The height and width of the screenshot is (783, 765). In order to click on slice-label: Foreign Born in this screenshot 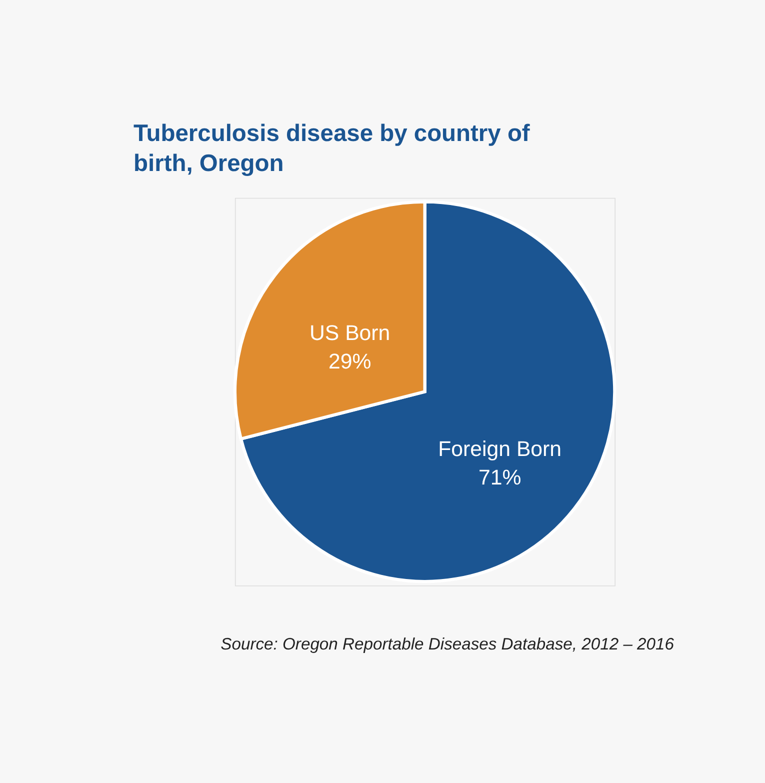, I will do `click(500, 449)`.